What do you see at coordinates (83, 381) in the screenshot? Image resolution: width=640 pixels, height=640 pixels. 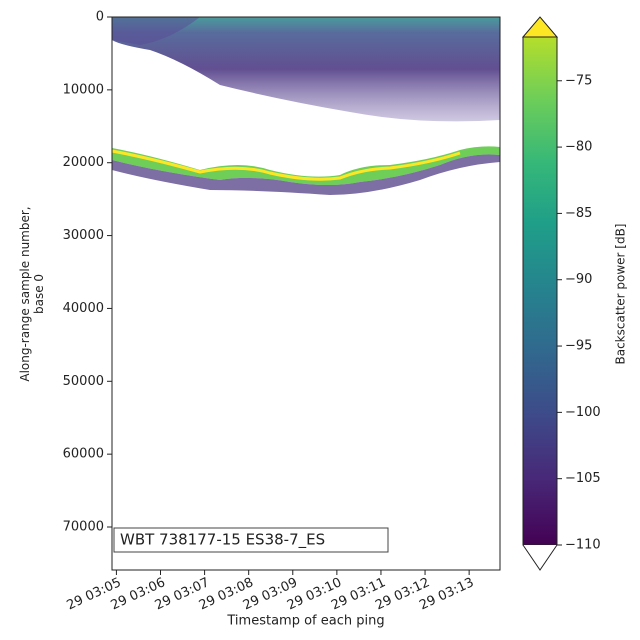 I see `y-tick-label: 50000` at bounding box center [83, 381].